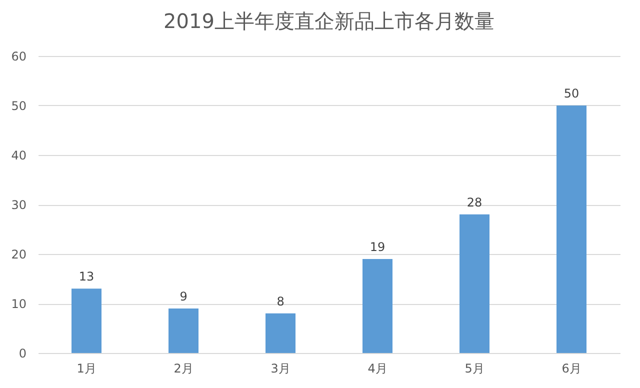 The height and width of the screenshot is (388, 640). I want to click on x-tick-label: 2月, so click(184, 369).